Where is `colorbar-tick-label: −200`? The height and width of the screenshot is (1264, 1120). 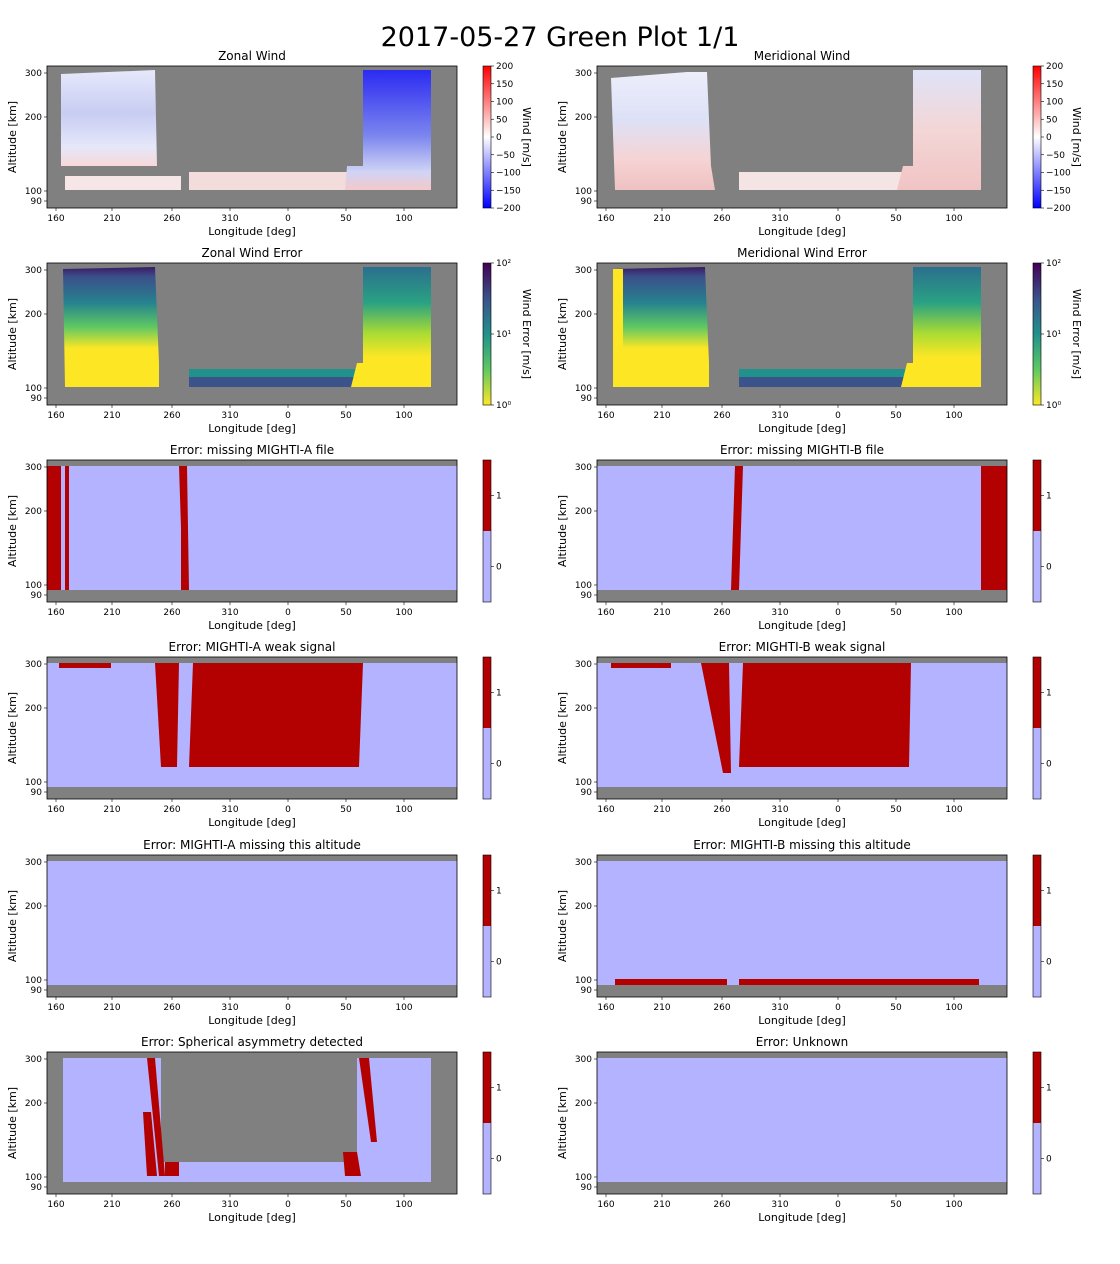 colorbar-tick-label: −200 is located at coordinates (508, 209).